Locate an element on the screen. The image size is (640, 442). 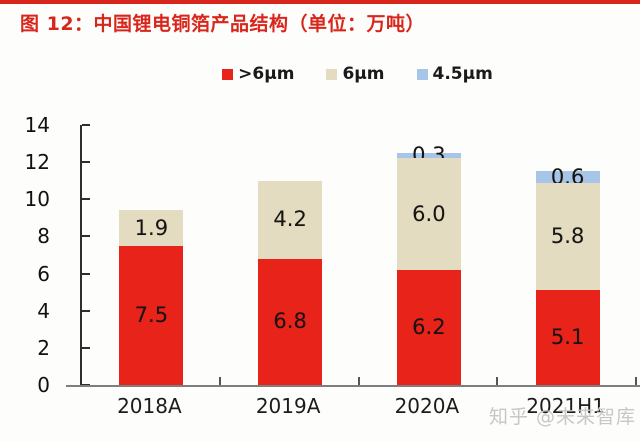
bar-segment-label: 5.8 is located at coordinates (567, 235).